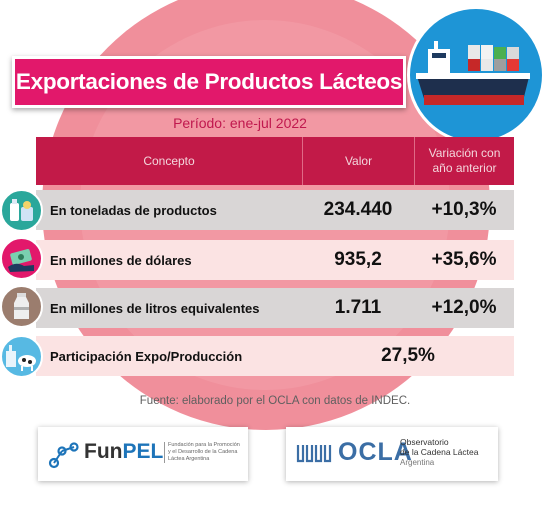  What do you see at coordinates (121, 260) in the screenshot?
I see `row-label: En millones de dólares` at bounding box center [121, 260].